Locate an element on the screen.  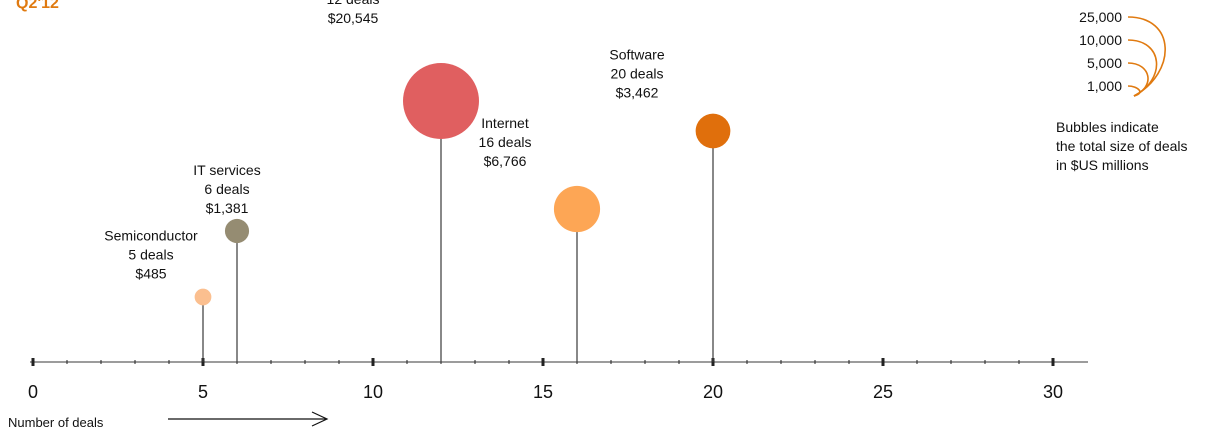
size-legend-value: 25,000 is located at coordinates (1100, 17).